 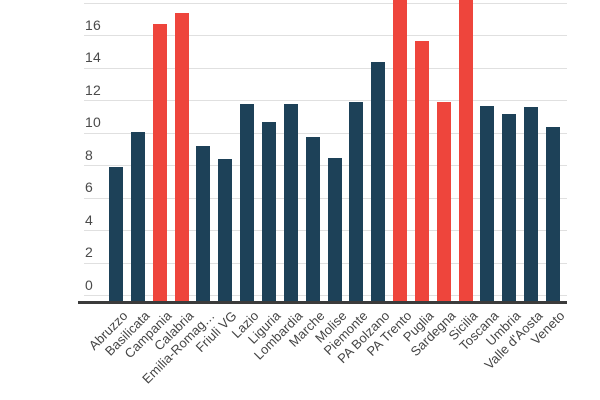 What do you see at coordinates (421, 170) in the screenshot?
I see `bar-puglia` at bounding box center [421, 170].